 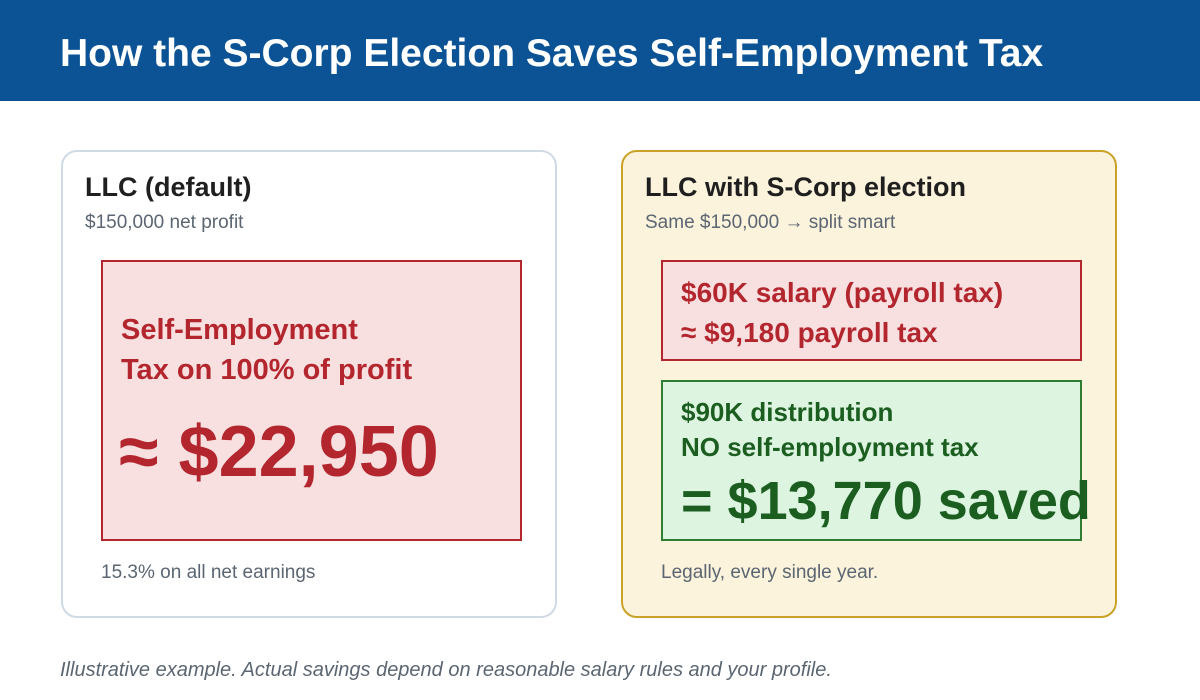 What do you see at coordinates (886, 501) in the screenshot?
I see `savings-value: = $13,770 saved` at bounding box center [886, 501].